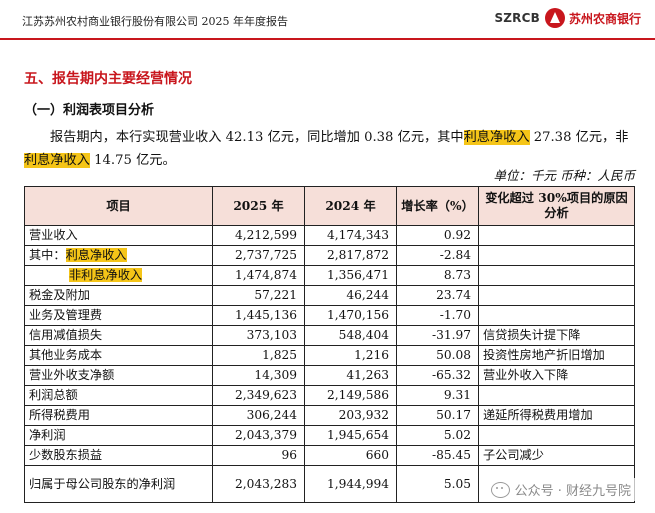 This screenshot has height=513, width=655. Describe the element at coordinates (258, 255) in the screenshot. I see `row-2025: 2,737,725` at that location.